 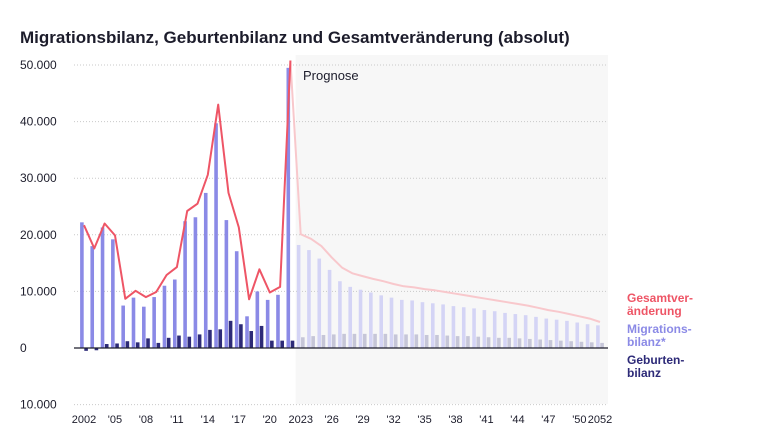 I want to click on bar-geburtenbilanz-2049, so click(x=571, y=344).